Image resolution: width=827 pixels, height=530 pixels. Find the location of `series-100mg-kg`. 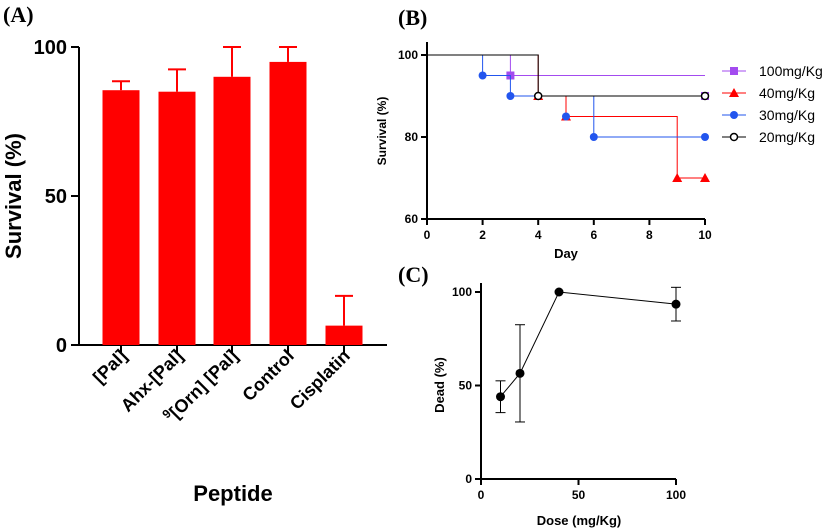

series-100mg-kg is located at coordinates (568, 77).